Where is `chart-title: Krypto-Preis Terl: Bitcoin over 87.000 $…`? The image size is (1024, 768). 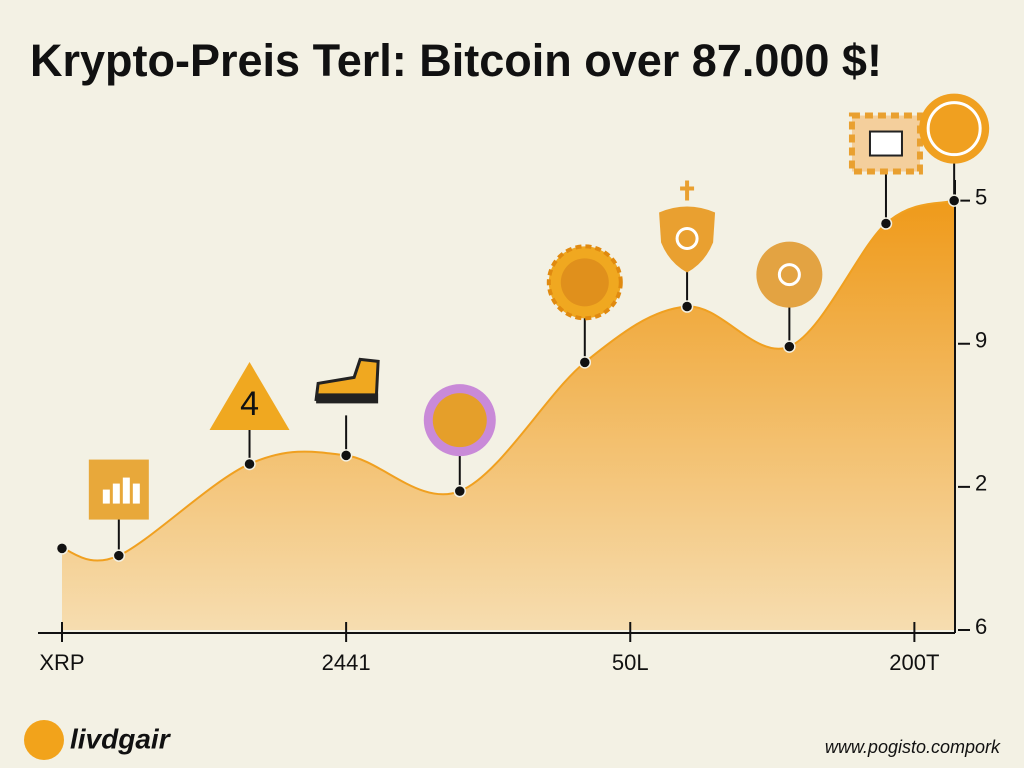 chart-title: Krypto-Preis Terl: Bitcoin over 87.000 $… is located at coordinates (456, 60).